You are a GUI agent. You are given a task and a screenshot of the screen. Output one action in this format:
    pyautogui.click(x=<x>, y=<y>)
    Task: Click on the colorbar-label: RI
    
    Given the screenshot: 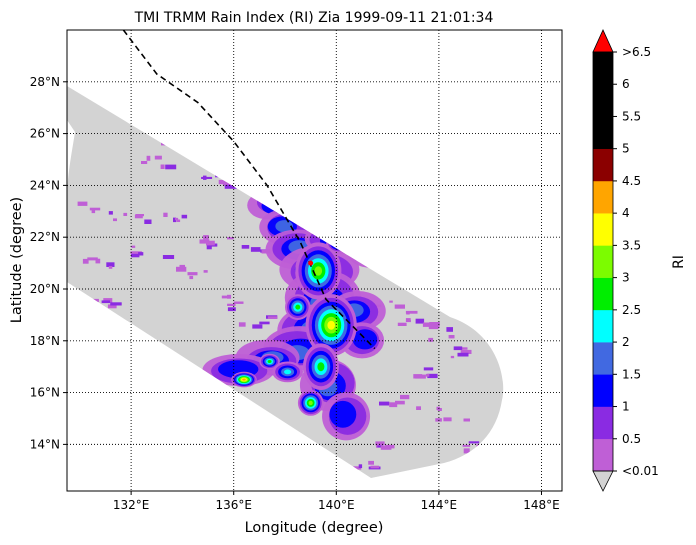 What is the action you would take?
    pyautogui.click(x=679, y=262)
    